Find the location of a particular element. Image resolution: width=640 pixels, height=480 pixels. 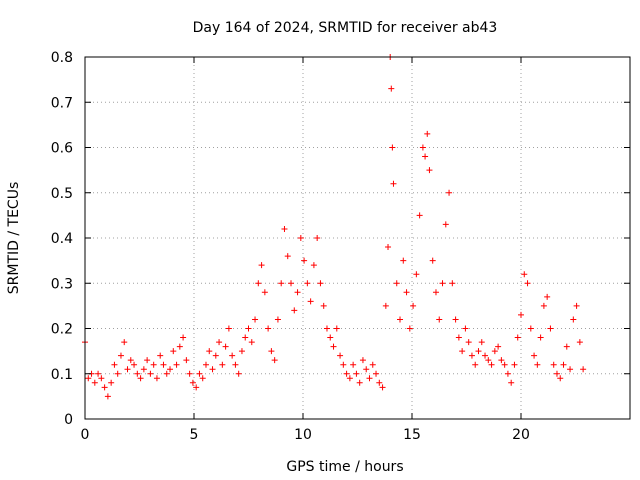

y-tick-label-3: 0.3 is located at coordinates (62, 284).